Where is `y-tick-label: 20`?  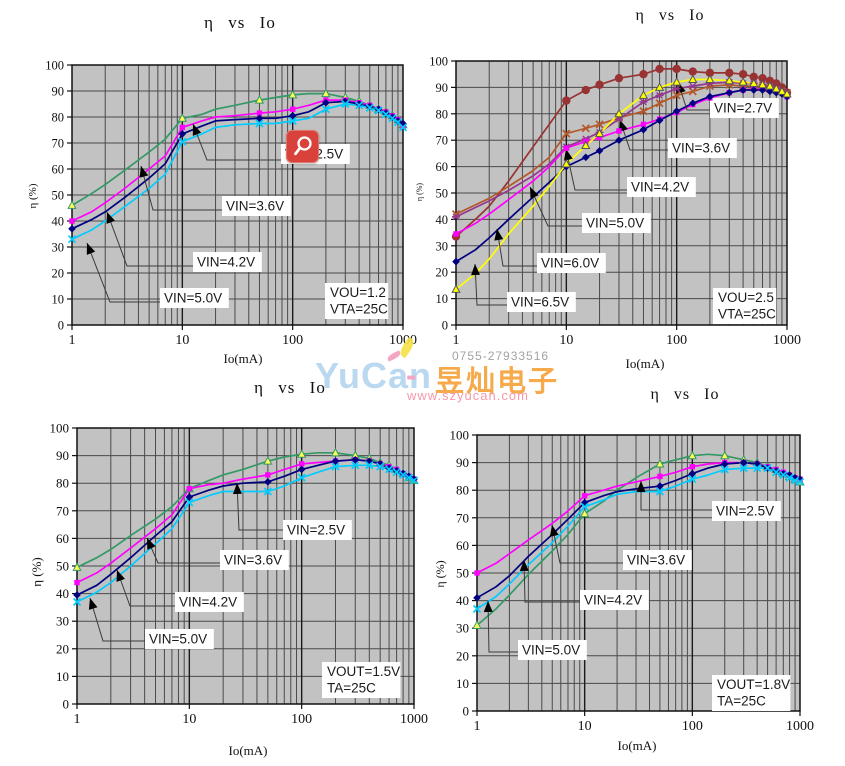
y-tick-label: 20 is located at coordinates (58, 274).